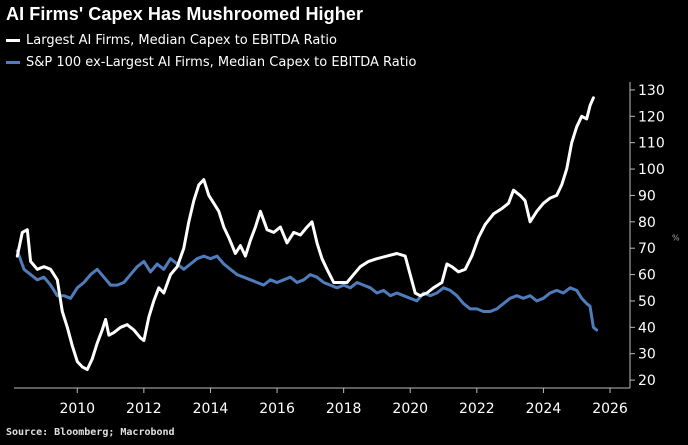 This screenshot has height=445, width=688. What do you see at coordinates (647, 249) in the screenshot?
I see `y-tick-label: 70` at bounding box center [647, 249].